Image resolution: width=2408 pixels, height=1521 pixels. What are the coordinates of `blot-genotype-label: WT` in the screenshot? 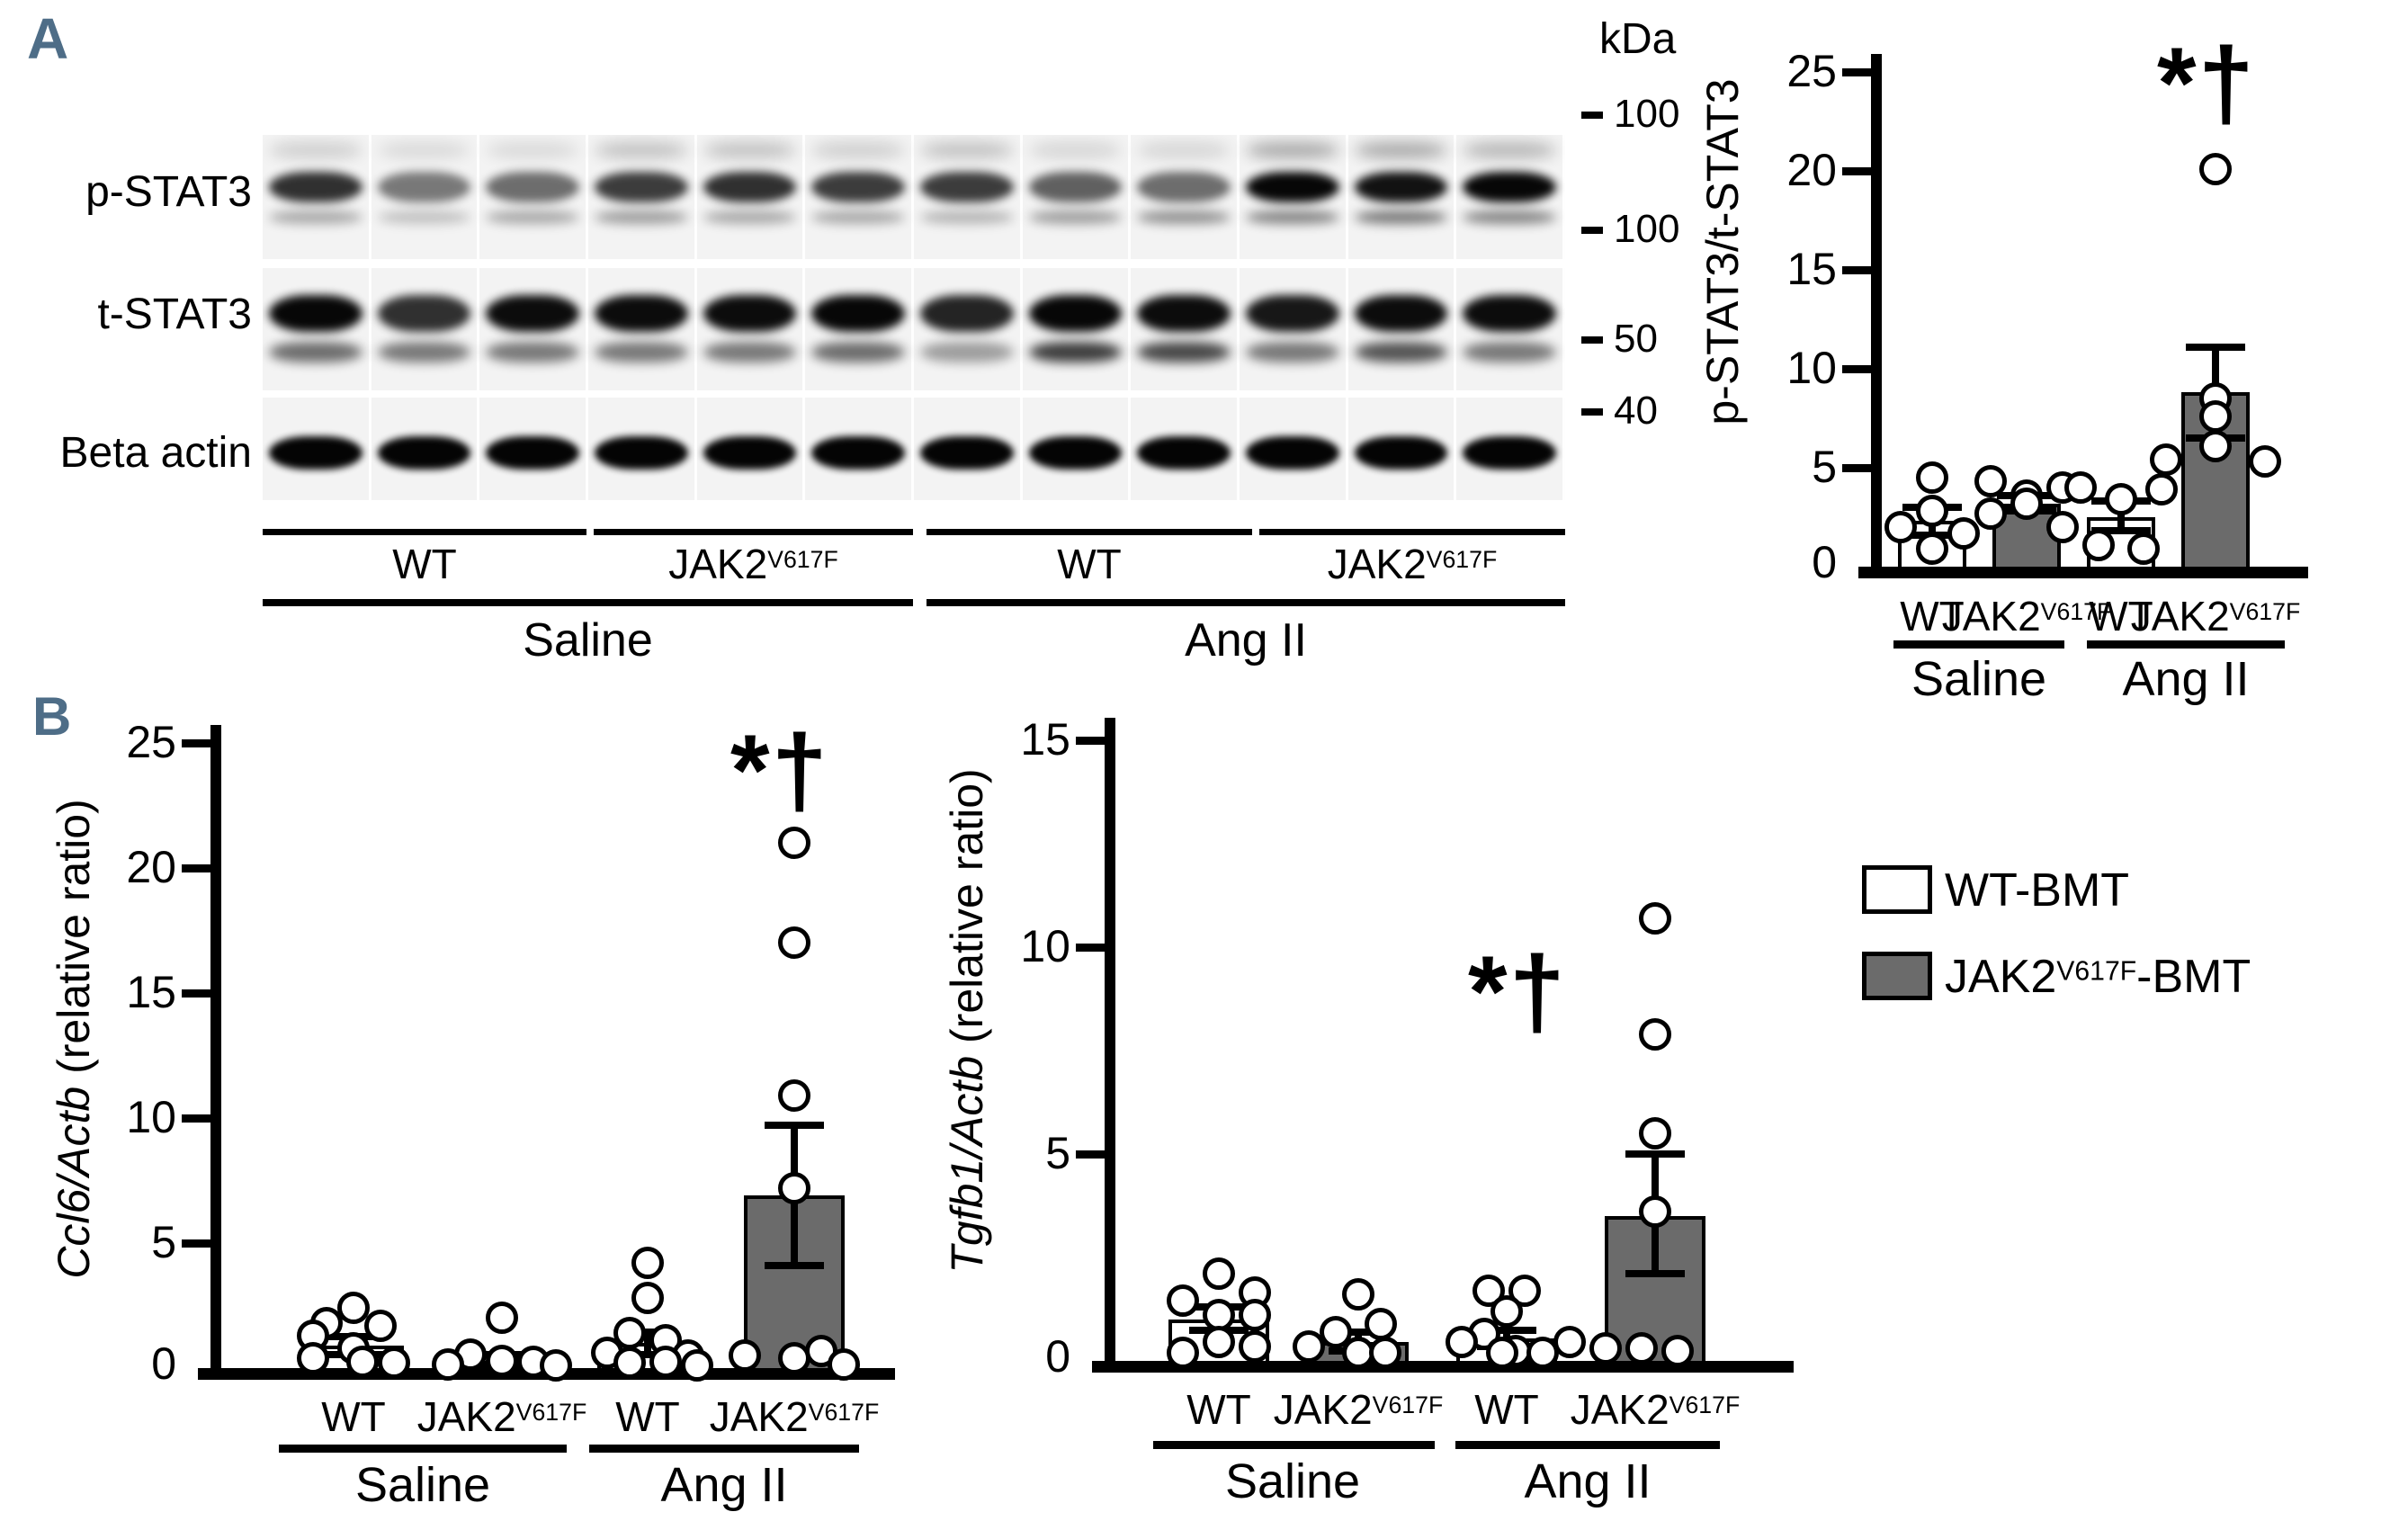 It's located at (424, 564).